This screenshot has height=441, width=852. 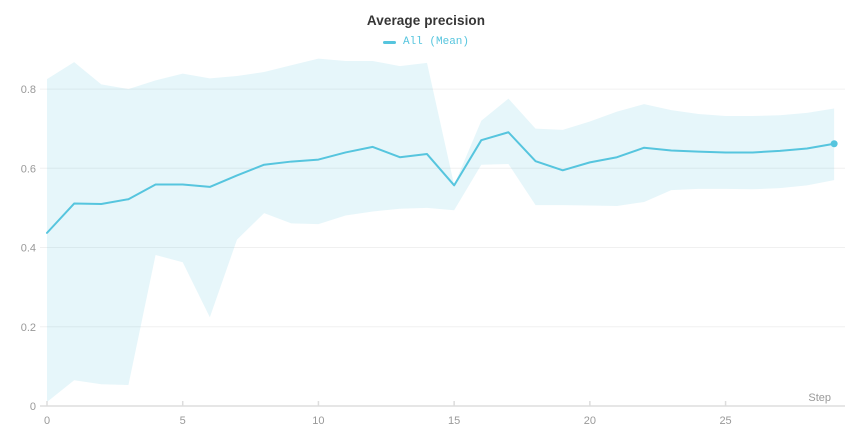 I want to click on y-tick-label: 0, so click(x=33, y=407).